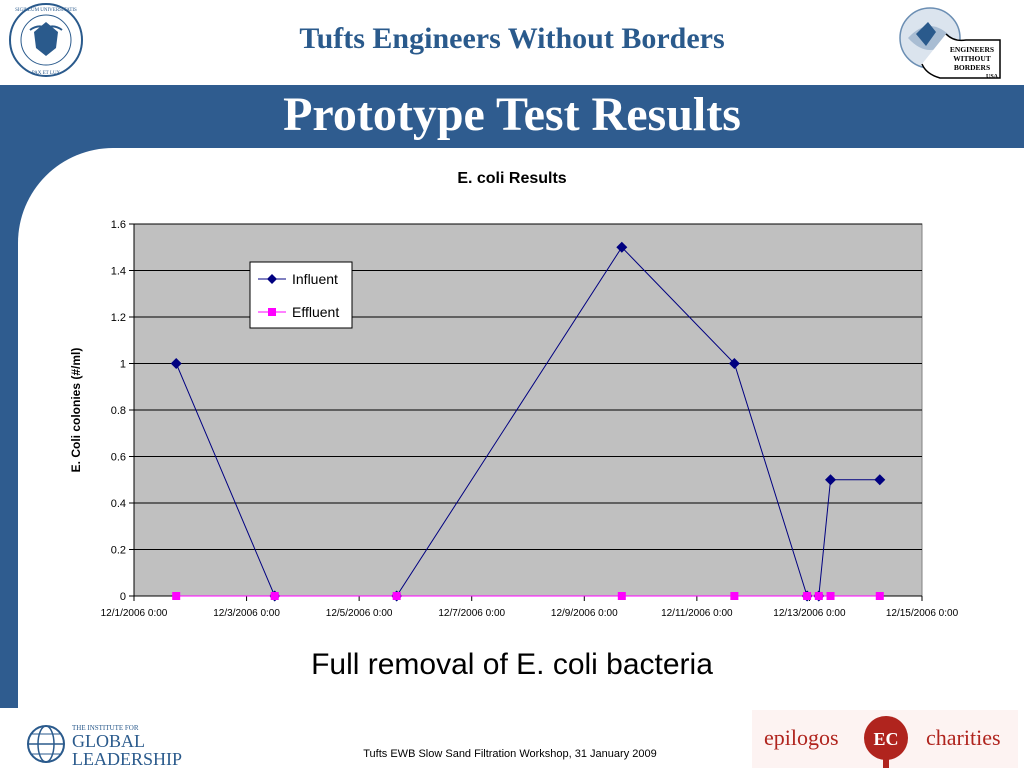 The width and height of the screenshot is (1024, 768). I want to click on y-tick-label: 0.2, so click(118, 551).